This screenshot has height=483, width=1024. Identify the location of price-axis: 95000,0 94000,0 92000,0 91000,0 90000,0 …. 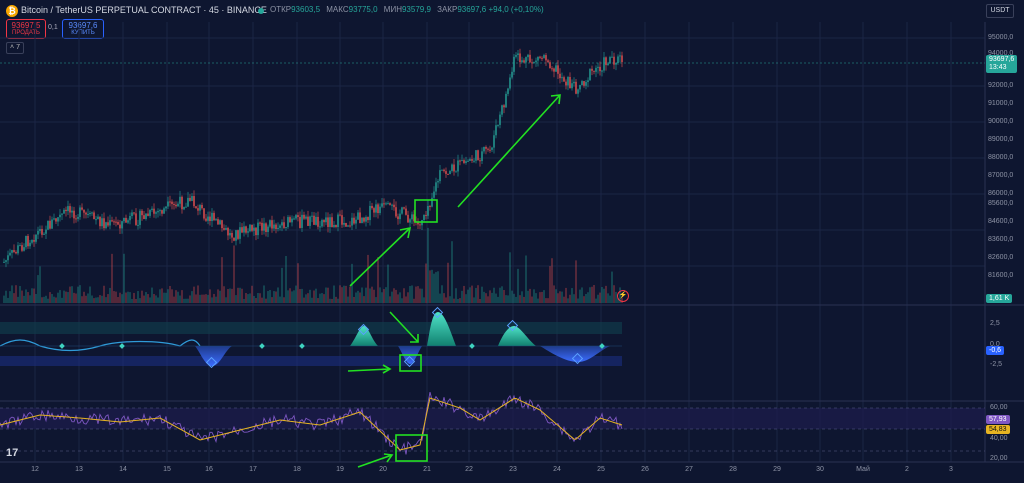
(1006, 170).